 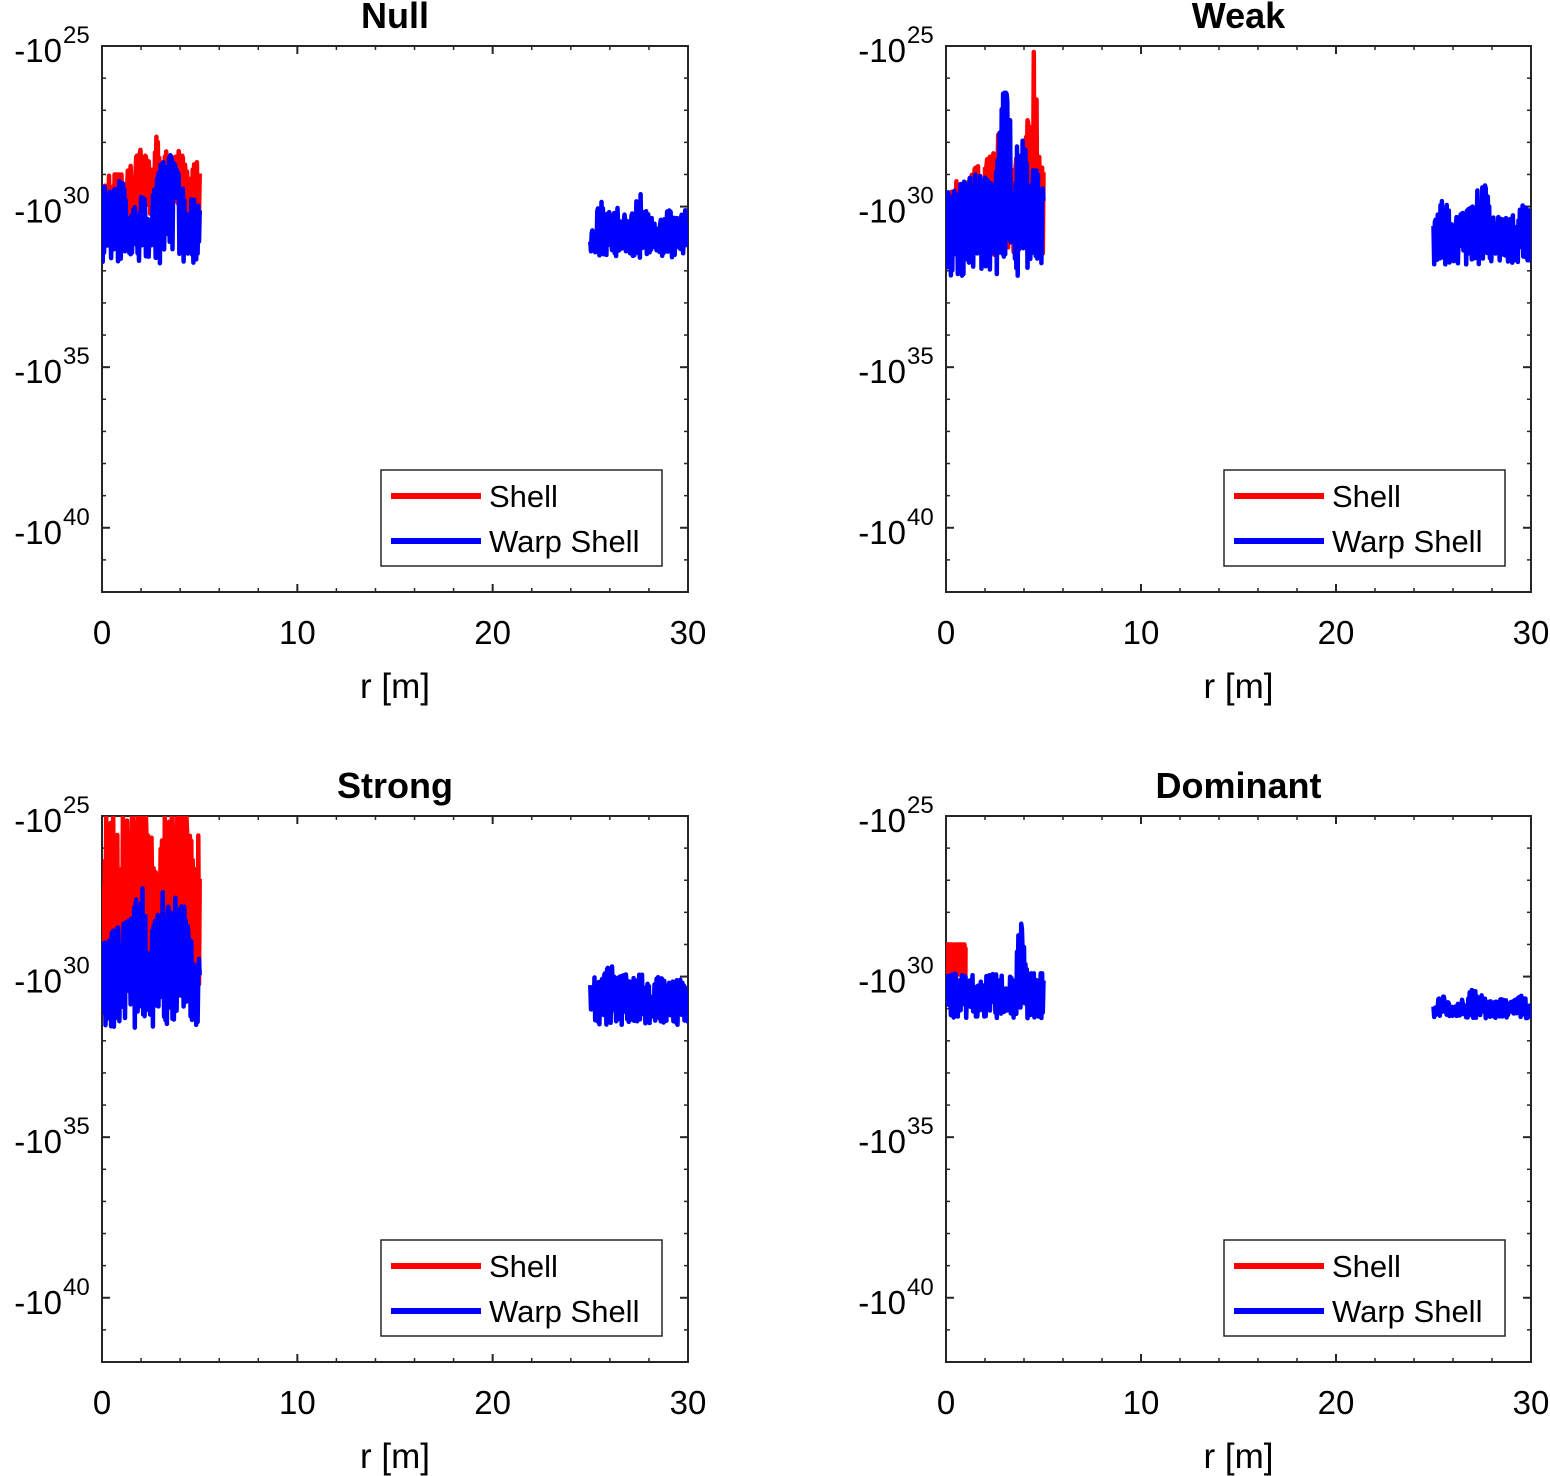 I want to click on chart-title: Null, so click(x=395, y=18).